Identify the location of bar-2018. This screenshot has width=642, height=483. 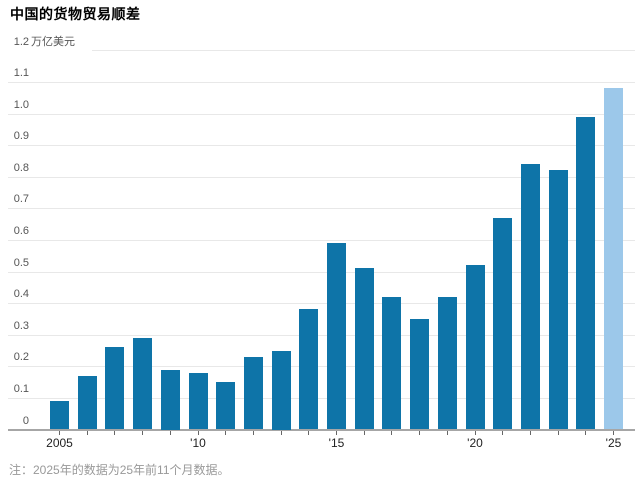
(420, 374).